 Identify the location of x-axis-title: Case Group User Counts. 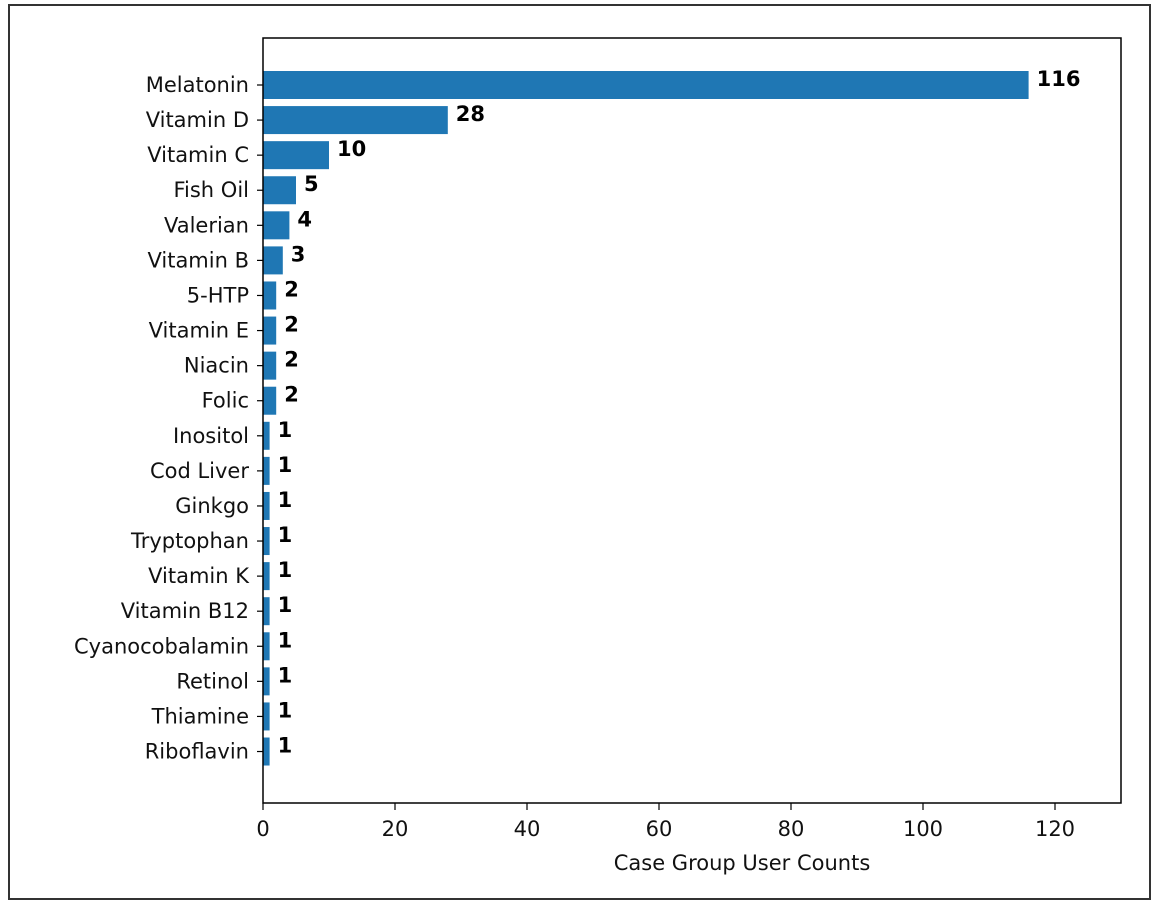
(742, 863).